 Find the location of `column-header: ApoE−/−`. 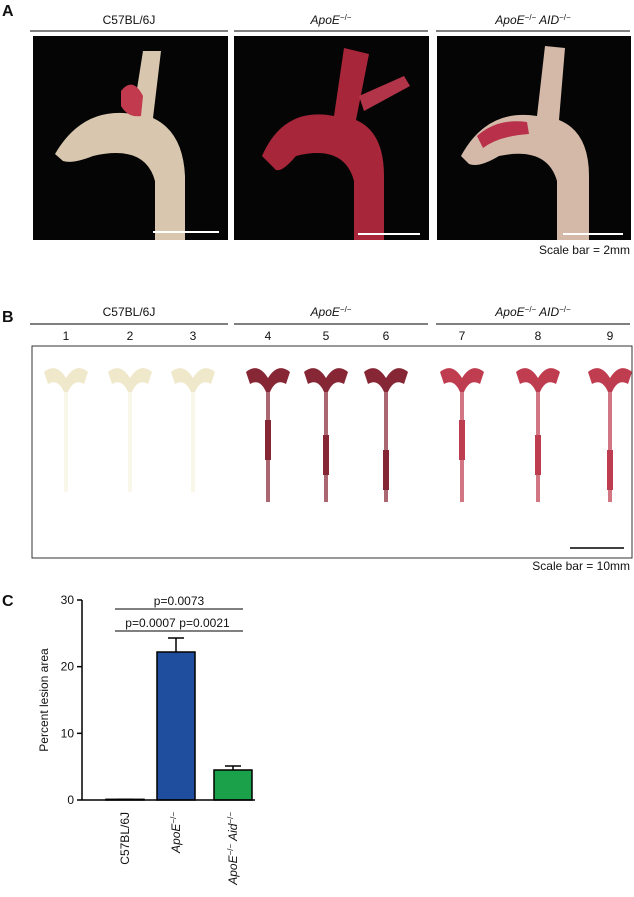

column-header: ApoE−/− is located at coordinates (331, 20).